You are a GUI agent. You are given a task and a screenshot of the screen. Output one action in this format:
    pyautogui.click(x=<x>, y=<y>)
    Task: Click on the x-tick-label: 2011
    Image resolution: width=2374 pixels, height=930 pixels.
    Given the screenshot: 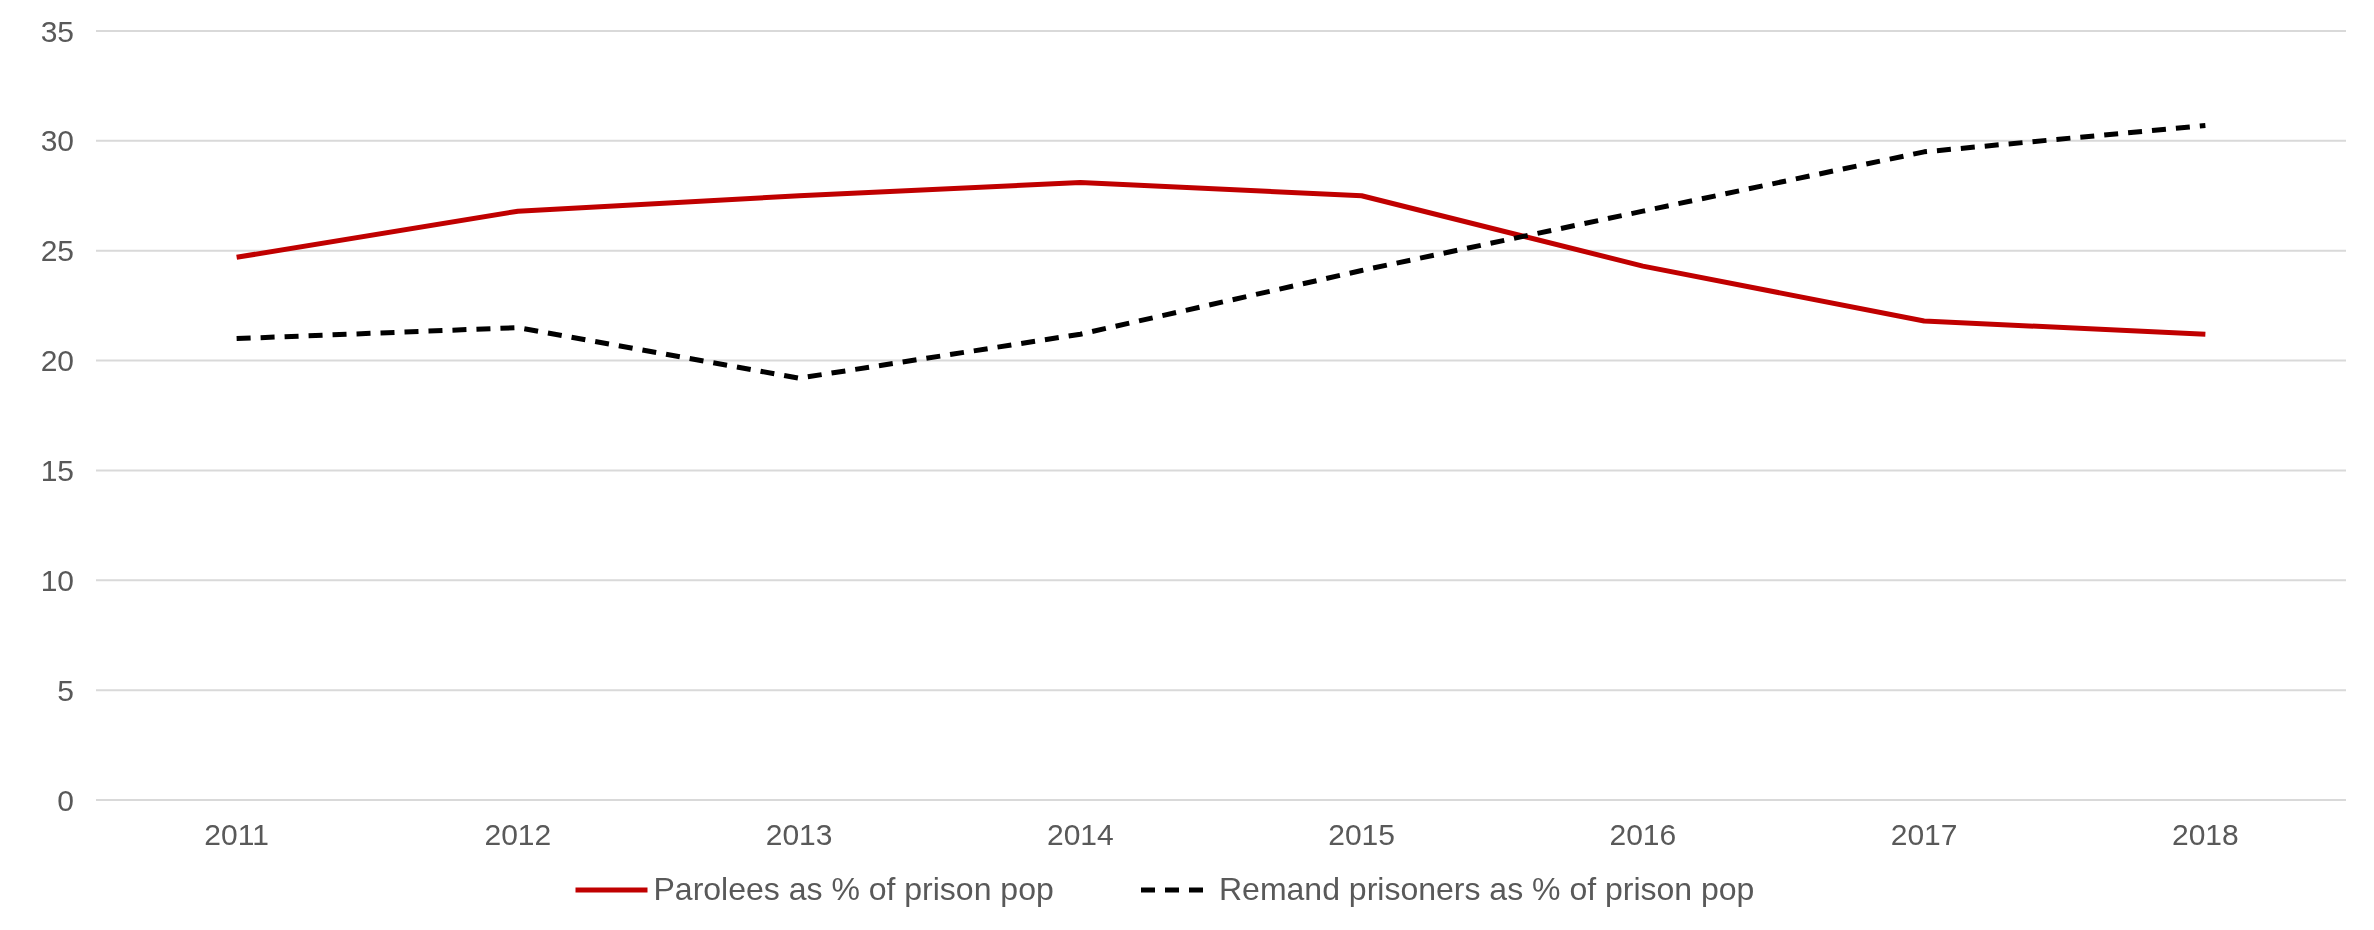 What is the action you would take?
    pyautogui.click(x=236, y=834)
    